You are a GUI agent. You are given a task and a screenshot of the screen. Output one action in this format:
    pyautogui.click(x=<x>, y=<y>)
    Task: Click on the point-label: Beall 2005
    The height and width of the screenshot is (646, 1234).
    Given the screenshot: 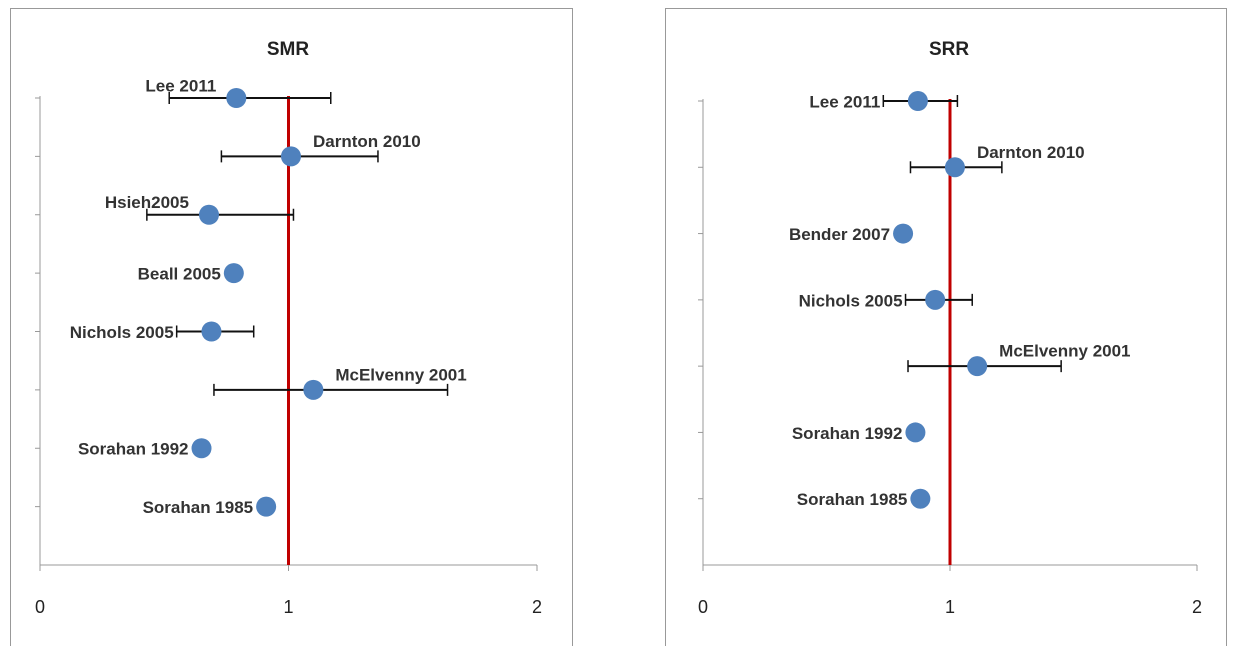 What is the action you would take?
    pyautogui.click(x=179, y=274)
    